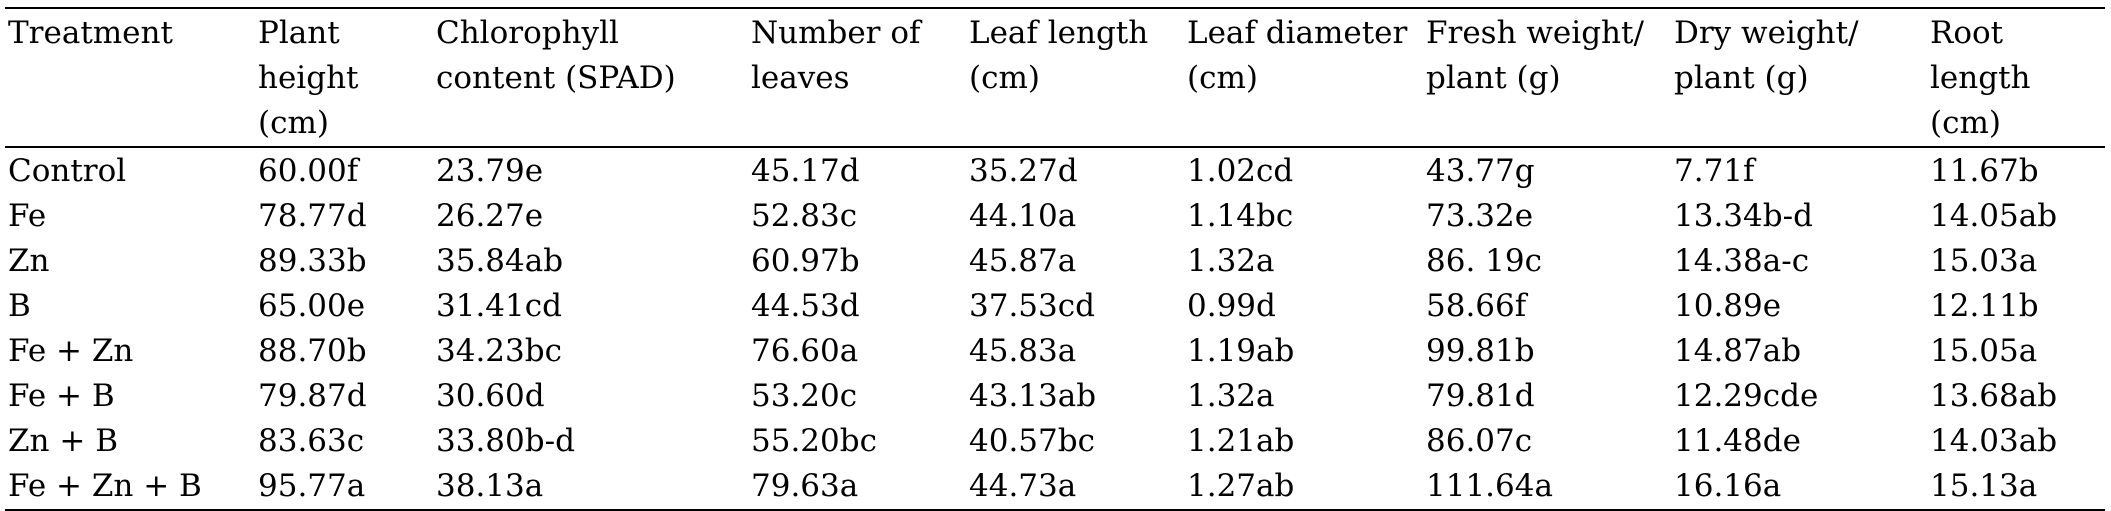 The image size is (2111, 511). What do you see at coordinates (1984, 306) in the screenshot?
I see `table-cell: 12.11b` at bounding box center [1984, 306].